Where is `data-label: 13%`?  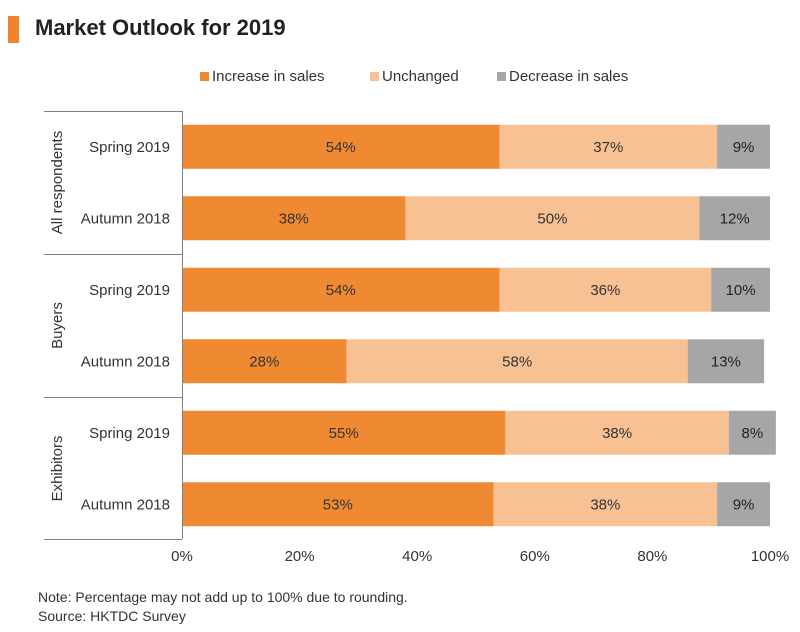 data-label: 13% is located at coordinates (726, 361).